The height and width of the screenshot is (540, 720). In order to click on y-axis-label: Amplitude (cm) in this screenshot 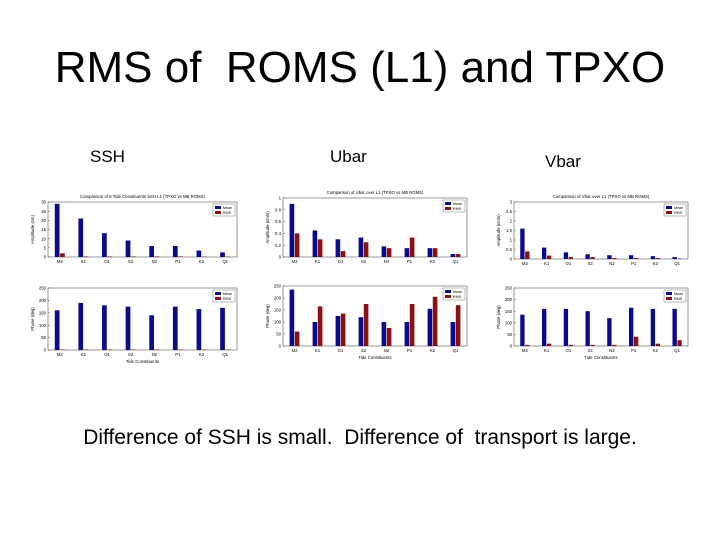, I will do `click(32, 228)`.